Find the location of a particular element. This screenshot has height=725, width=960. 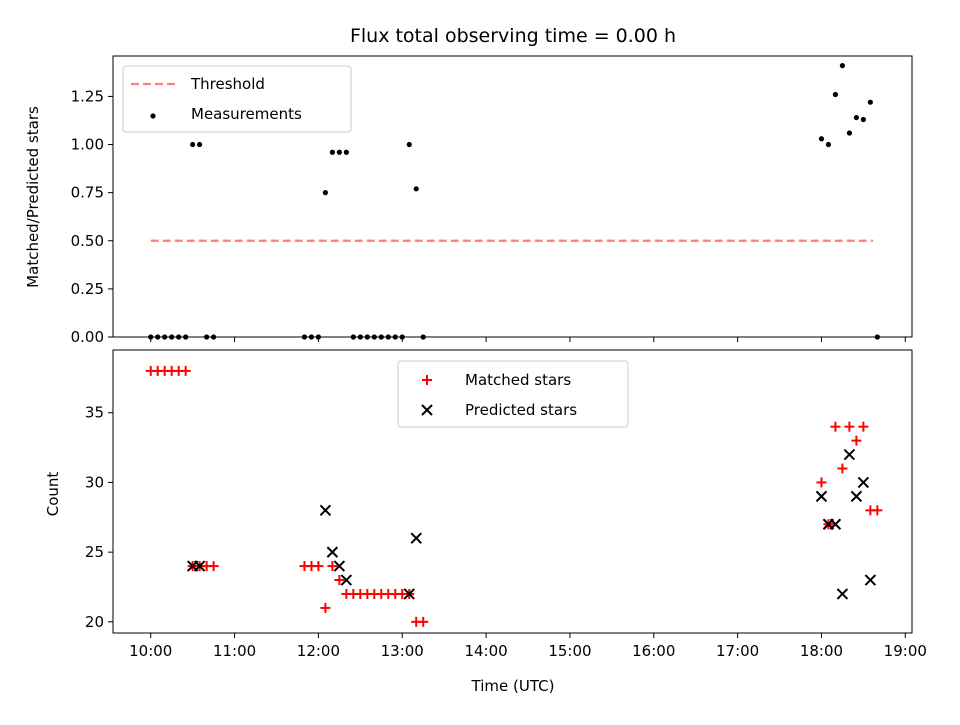

bottom-x-tick-label: 14:00 is located at coordinates (485, 651).